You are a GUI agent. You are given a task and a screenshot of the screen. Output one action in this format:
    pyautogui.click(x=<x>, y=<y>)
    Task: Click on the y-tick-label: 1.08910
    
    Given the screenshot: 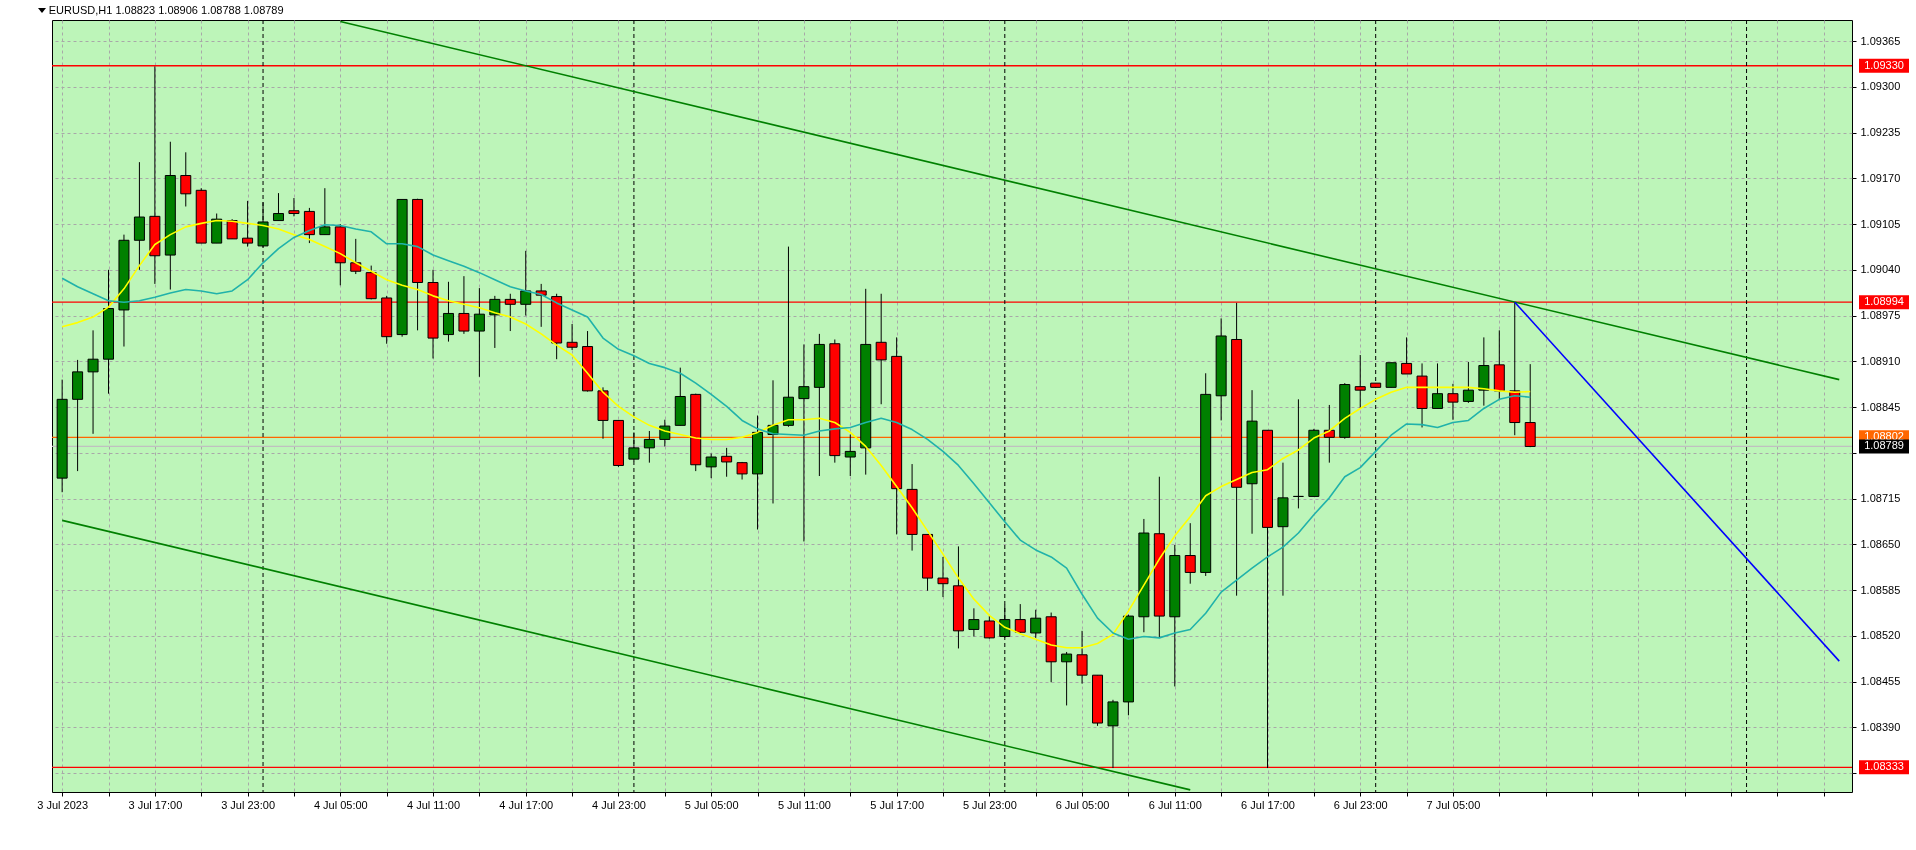 What is the action you would take?
    pyautogui.click(x=1880, y=360)
    